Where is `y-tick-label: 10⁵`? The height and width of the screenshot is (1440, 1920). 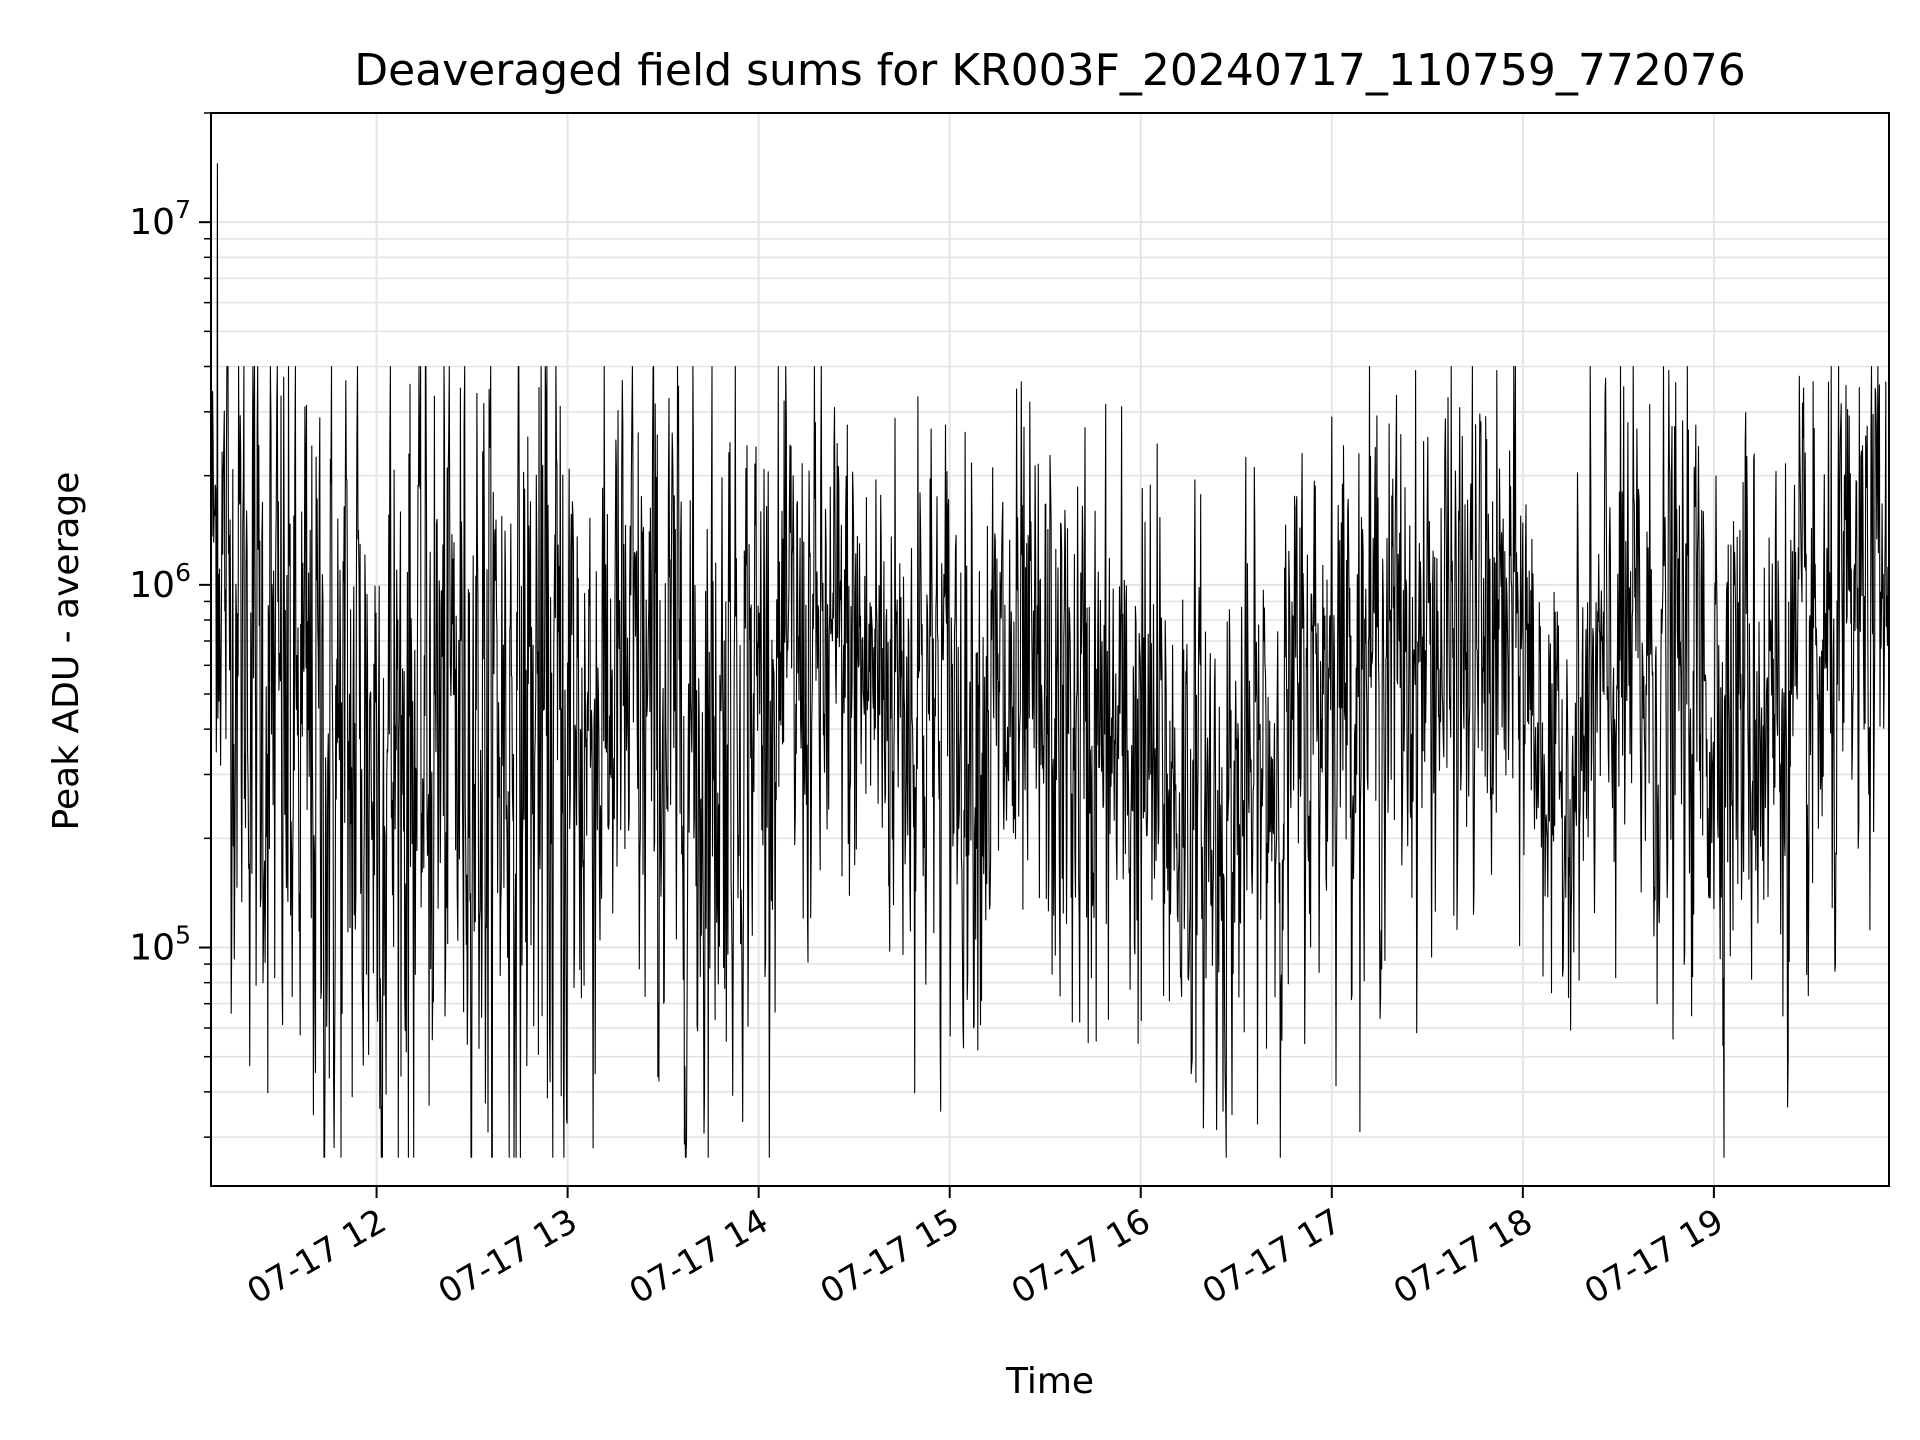 y-tick-label: 10⁵ is located at coordinates (160, 945).